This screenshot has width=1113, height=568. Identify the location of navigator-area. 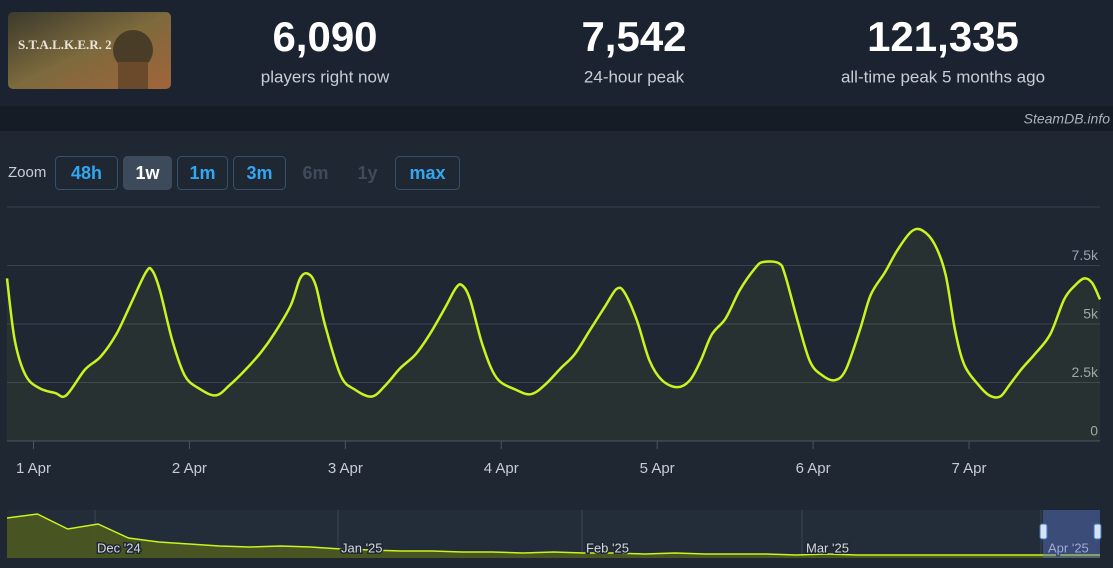
(553, 536).